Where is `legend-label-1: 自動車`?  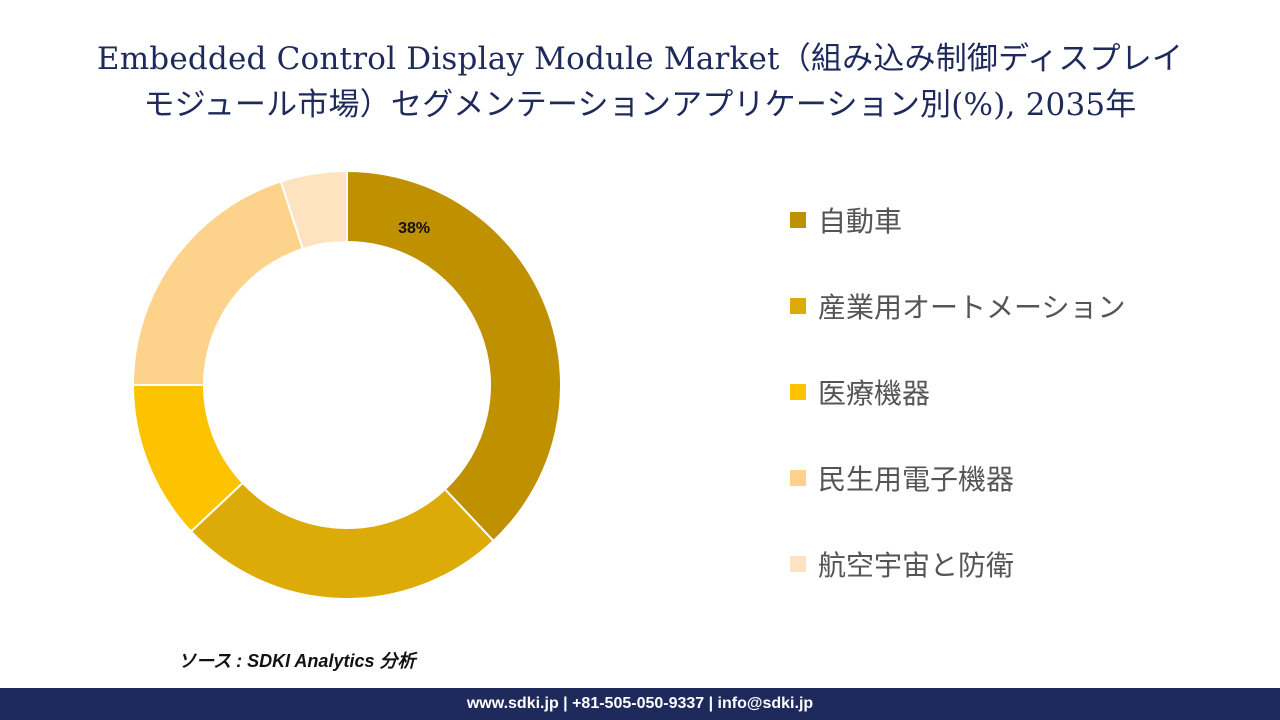 legend-label-1: 自動車 is located at coordinates (860, 221).